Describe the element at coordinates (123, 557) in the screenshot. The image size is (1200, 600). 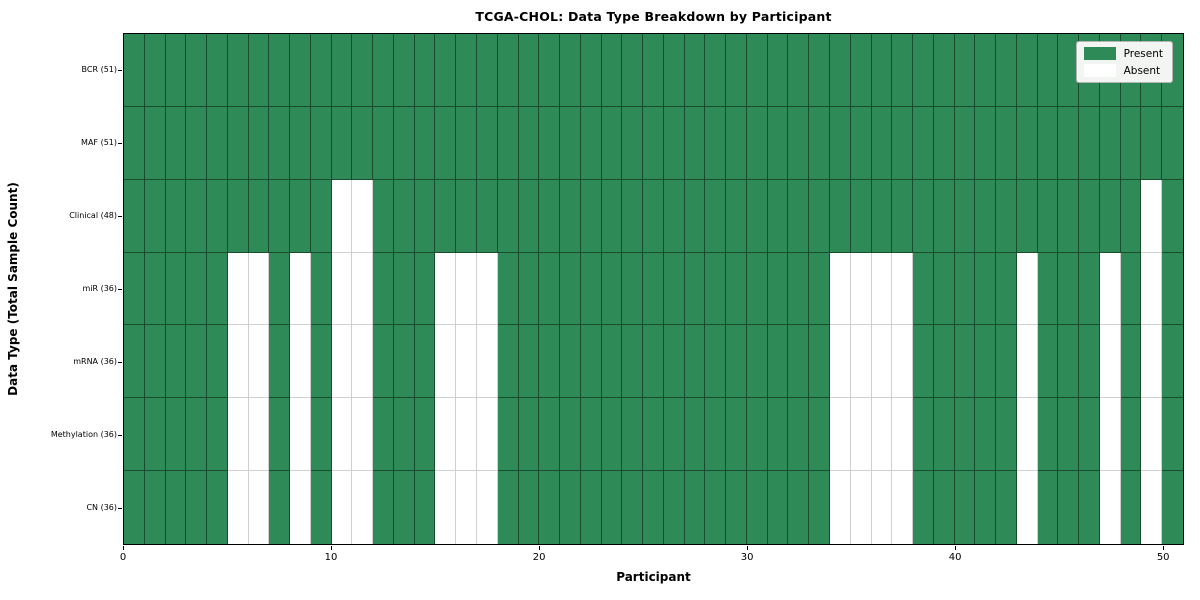
I see `x-axis-tick-label: 0` at that location.